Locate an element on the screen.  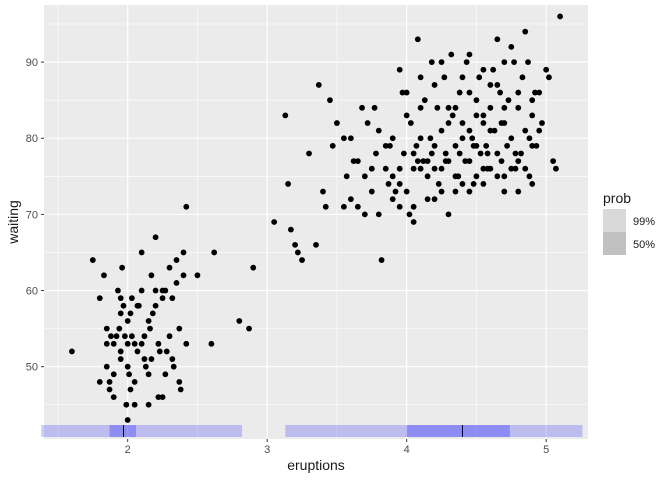
y-axis-title: waiting is located at coordinates (13, 222).